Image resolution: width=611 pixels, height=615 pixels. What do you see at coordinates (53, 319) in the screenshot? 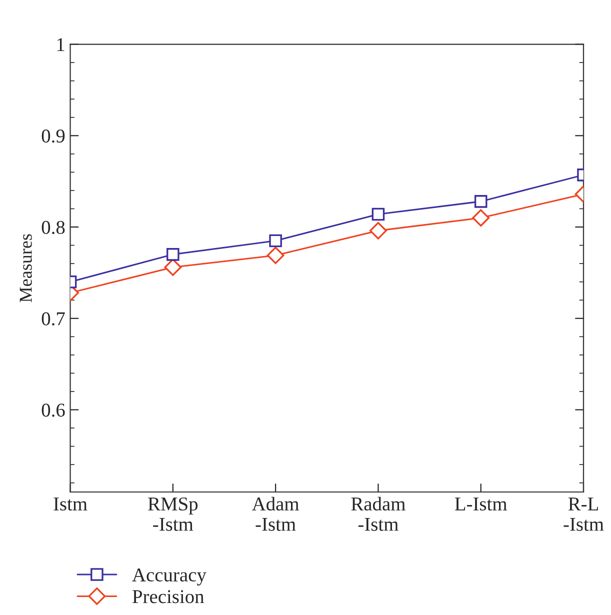
I see `y-tick-label: 0.7` at bounding box center [53, 319].